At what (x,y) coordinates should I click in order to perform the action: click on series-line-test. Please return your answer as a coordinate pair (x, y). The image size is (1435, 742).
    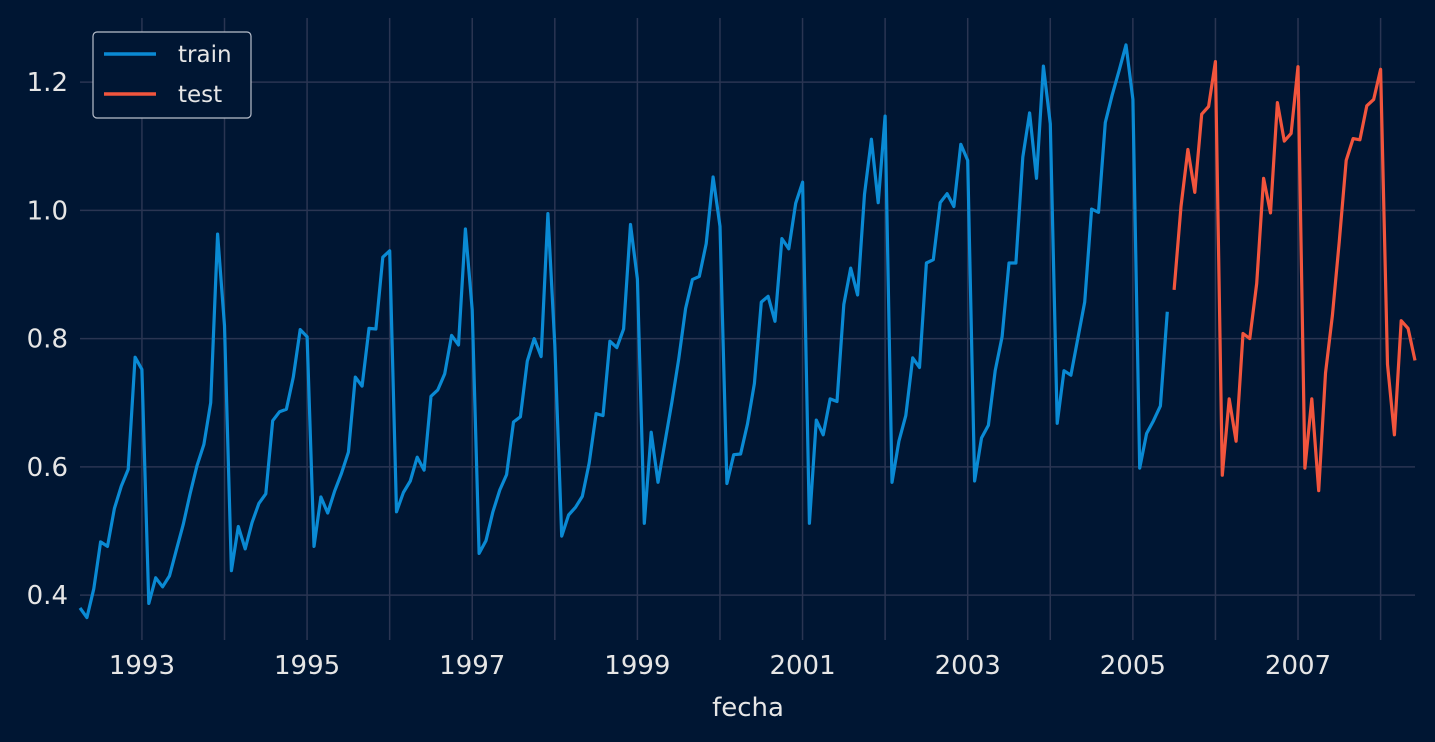
    Looking at the image, I should click on (1294, 276).